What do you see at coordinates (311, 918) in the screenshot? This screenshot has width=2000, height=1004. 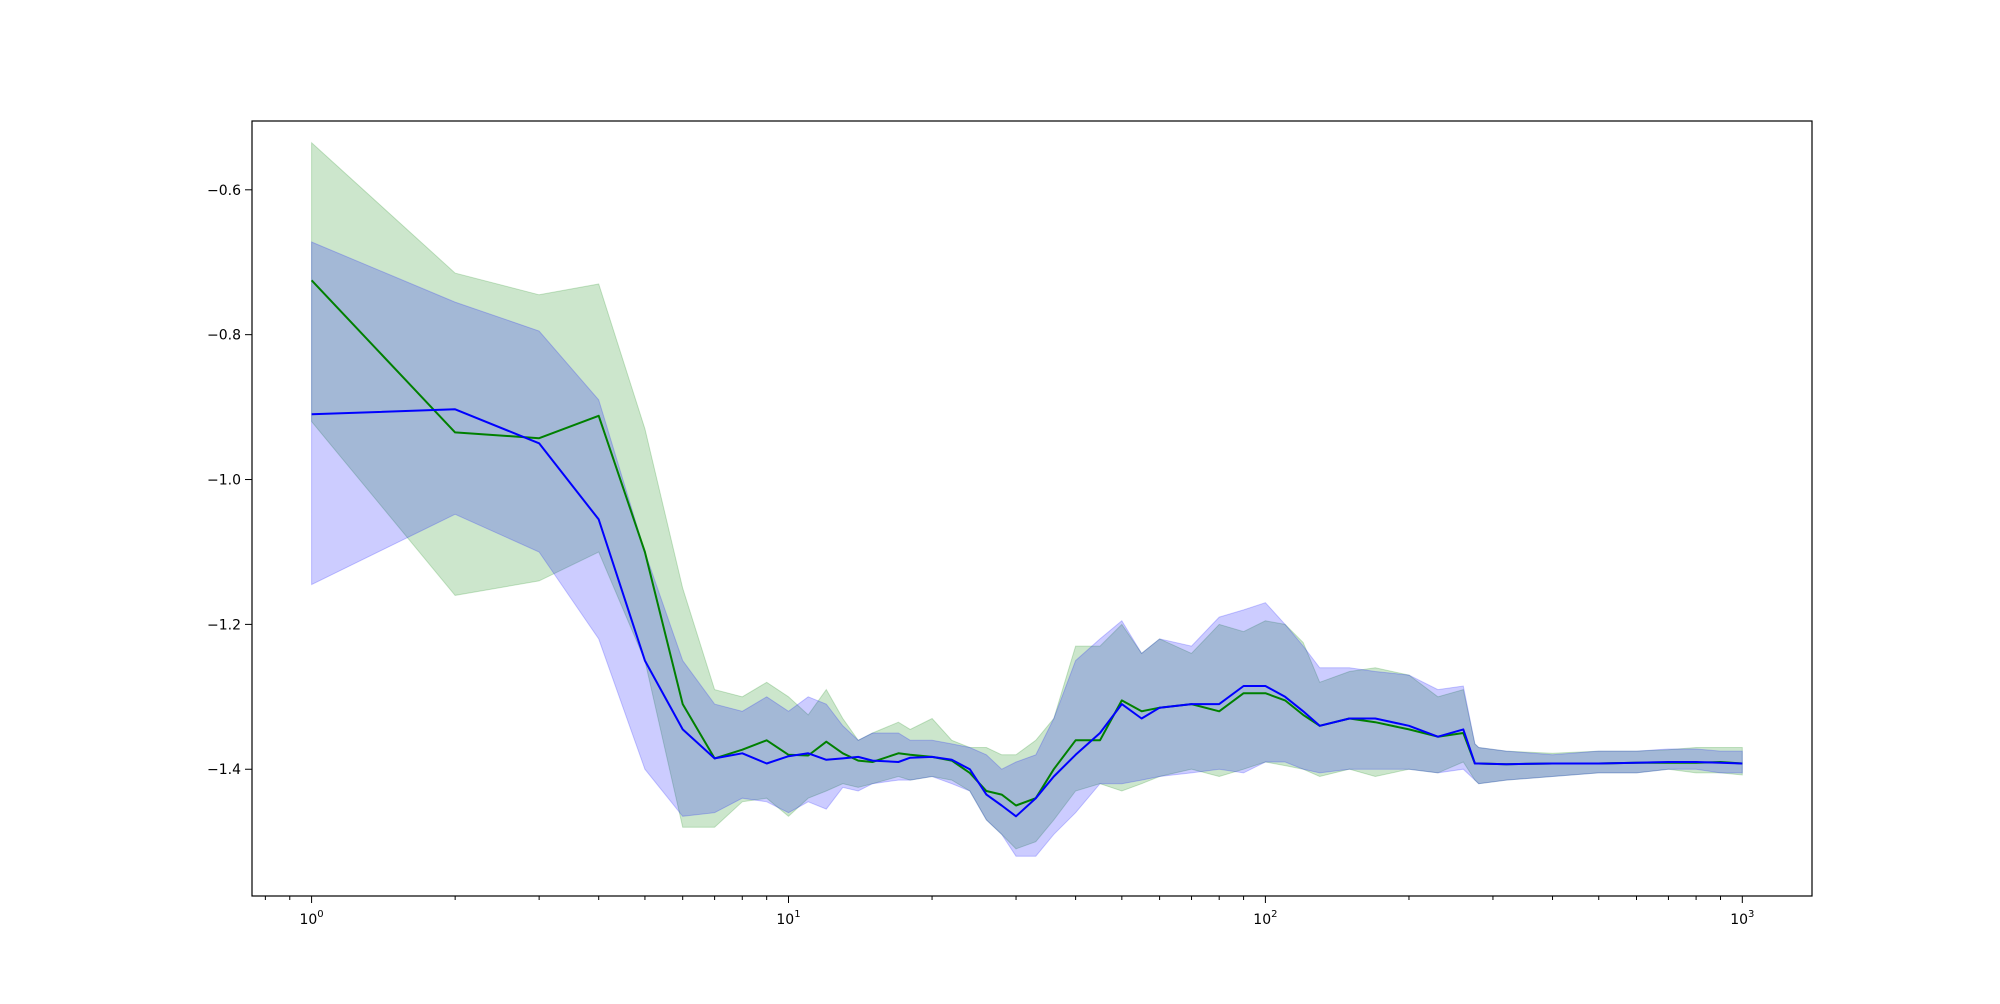 I see `x-tick-label: 10⁰` at bounding box center [311, 918].